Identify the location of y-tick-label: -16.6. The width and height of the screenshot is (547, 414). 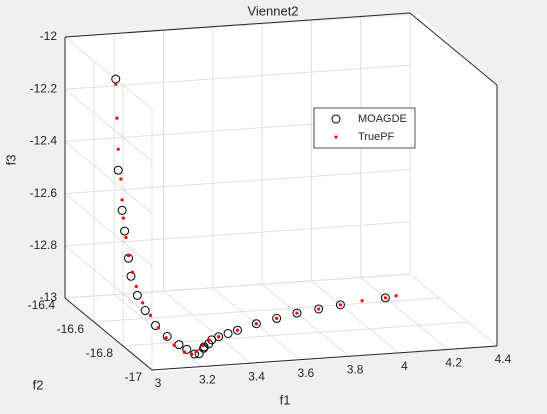
(71, 329).